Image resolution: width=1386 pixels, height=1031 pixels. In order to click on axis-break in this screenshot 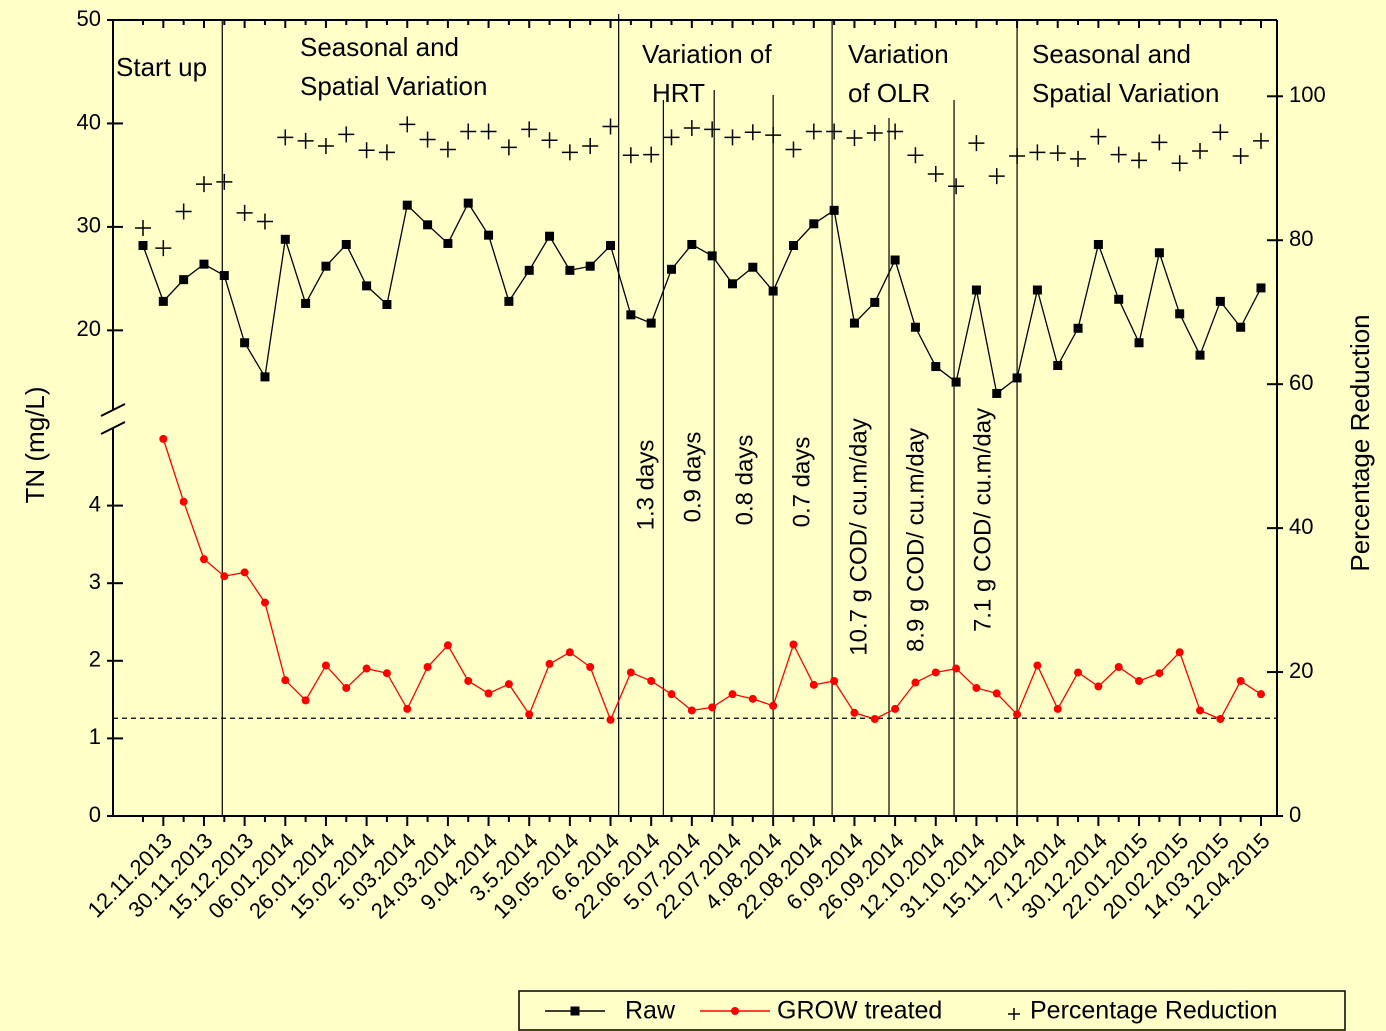, I will do `click(113, 428)`.